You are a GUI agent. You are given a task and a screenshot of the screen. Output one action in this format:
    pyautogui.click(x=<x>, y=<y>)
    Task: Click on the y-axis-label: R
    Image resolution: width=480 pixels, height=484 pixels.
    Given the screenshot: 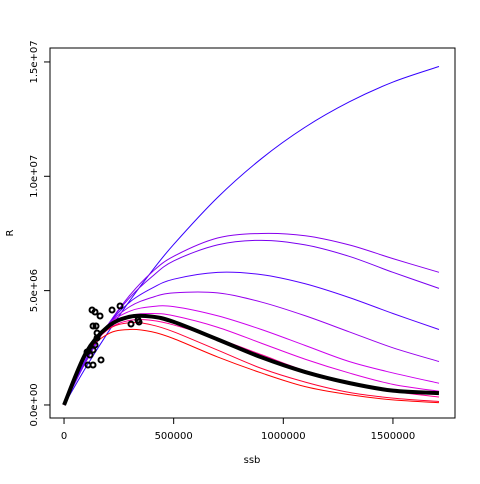 What is the action you would take?
    pyautogui.click(x=10, y=232)
    